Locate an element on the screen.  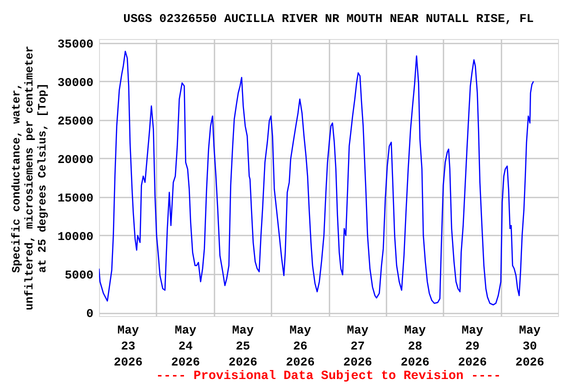
text: ---- Provisional Data Subject to Revision ---- is located at coordinates (329, 376).